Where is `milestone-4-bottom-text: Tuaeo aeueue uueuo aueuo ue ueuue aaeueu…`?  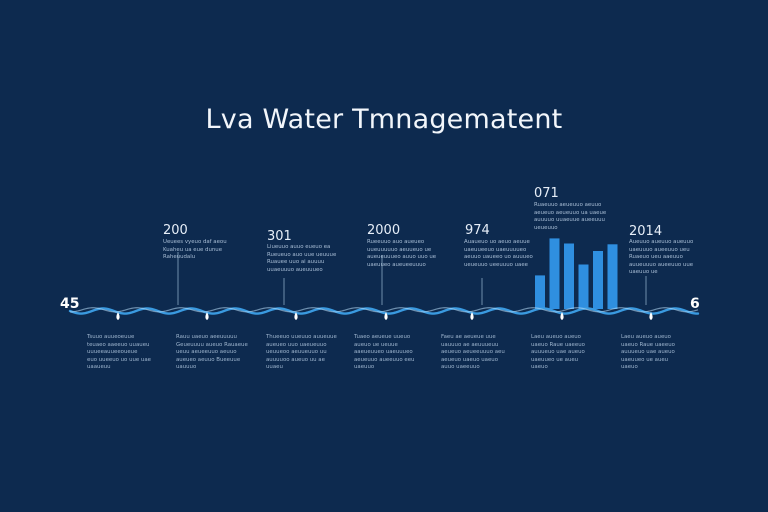
milestone-4-bottom-text: Tuaeo aeueue uueuo aueuo ue ueuue aaeueu… is located at coordinates (384, 352).